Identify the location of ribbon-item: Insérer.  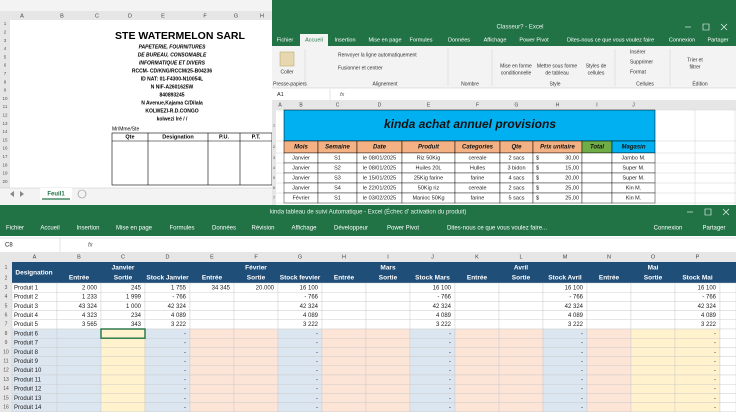
(638, 52).